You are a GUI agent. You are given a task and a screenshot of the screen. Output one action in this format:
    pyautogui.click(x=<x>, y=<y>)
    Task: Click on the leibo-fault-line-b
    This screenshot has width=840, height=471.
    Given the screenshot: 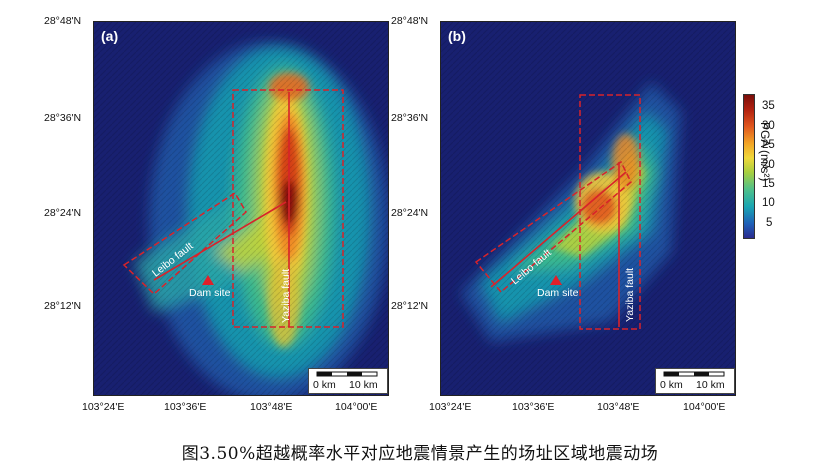 What is the action you would take?
    pyautogui.click(x=558, y=229)
    